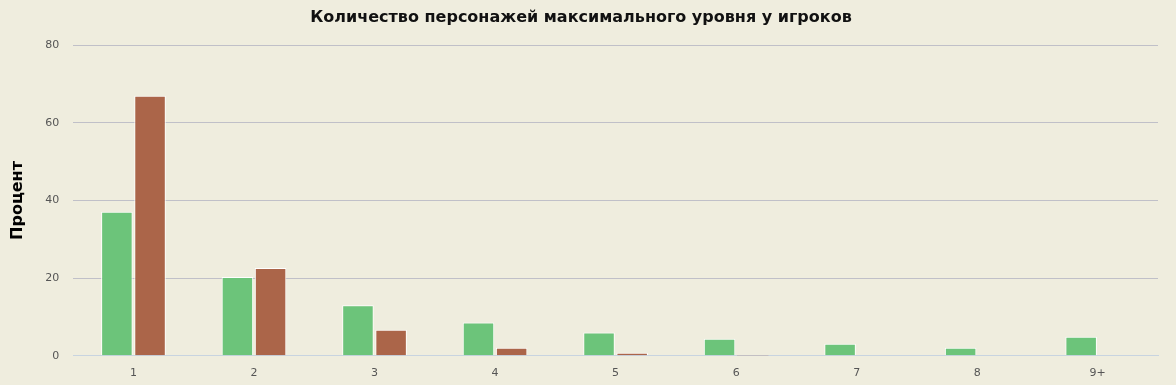 This screenshot has height=385, width=1176. I want to click on chart-title: Количество персонажей максимального уровня у игроков, so click(581, 16).